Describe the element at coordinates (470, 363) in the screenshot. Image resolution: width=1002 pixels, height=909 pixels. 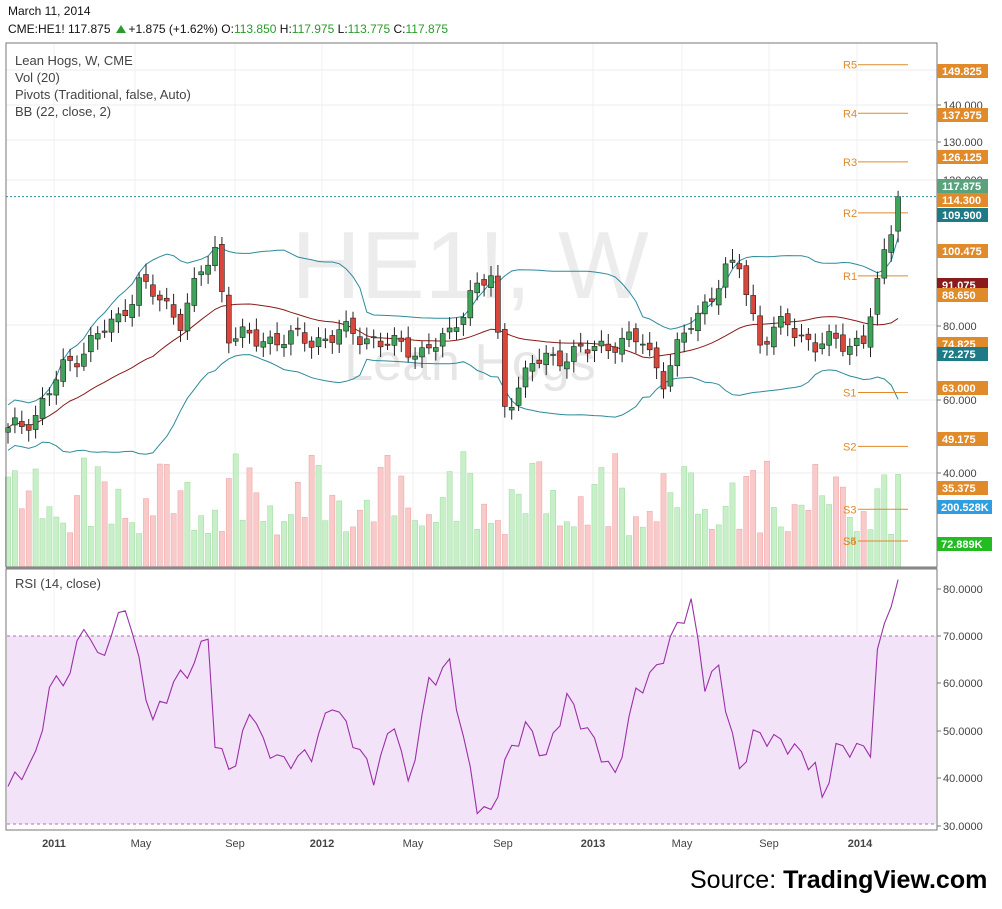
I see `watermark-name: Lean Hogs` at that location.